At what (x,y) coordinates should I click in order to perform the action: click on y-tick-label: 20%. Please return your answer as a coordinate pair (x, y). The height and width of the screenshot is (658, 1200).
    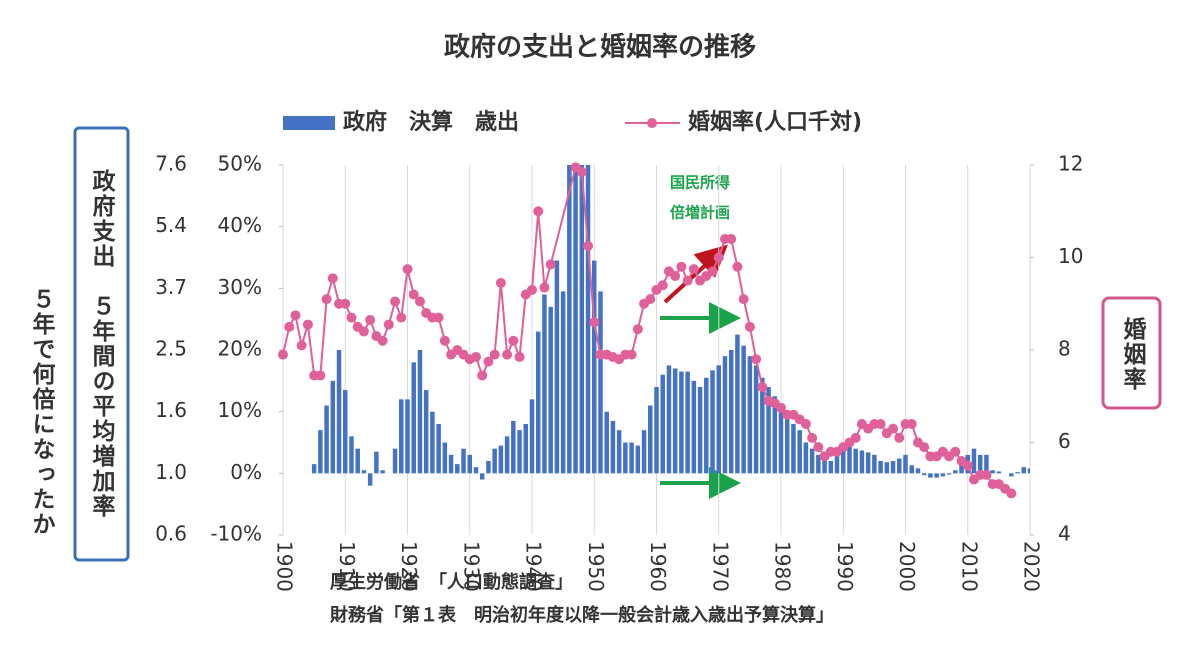
    Looking at the image, I should click on (240, 349).